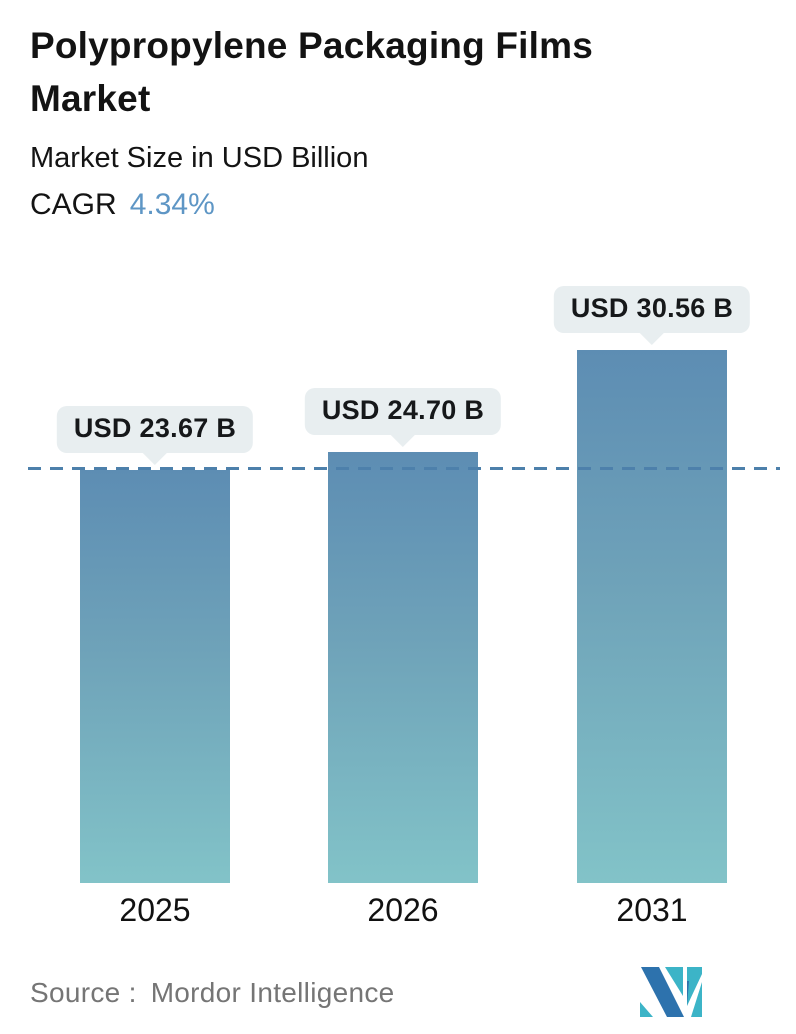 This screenshot has height=1034, width=796. I want to click on value-label: USD 30.56 B, so click(652, 308).